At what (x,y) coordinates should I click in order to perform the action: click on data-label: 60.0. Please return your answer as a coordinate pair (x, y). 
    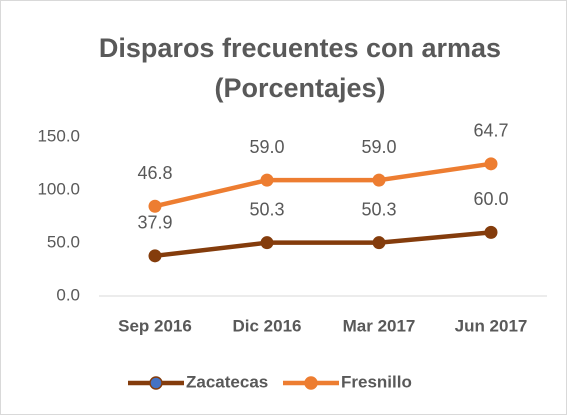
    Looking at the image, I should click on (490, 199).